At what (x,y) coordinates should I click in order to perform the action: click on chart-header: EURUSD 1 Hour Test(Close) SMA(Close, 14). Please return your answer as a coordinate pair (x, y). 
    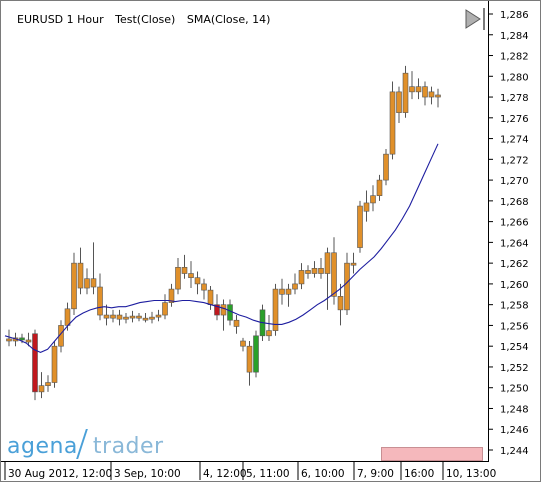
    Looking at the image, I should click on (147, 19).